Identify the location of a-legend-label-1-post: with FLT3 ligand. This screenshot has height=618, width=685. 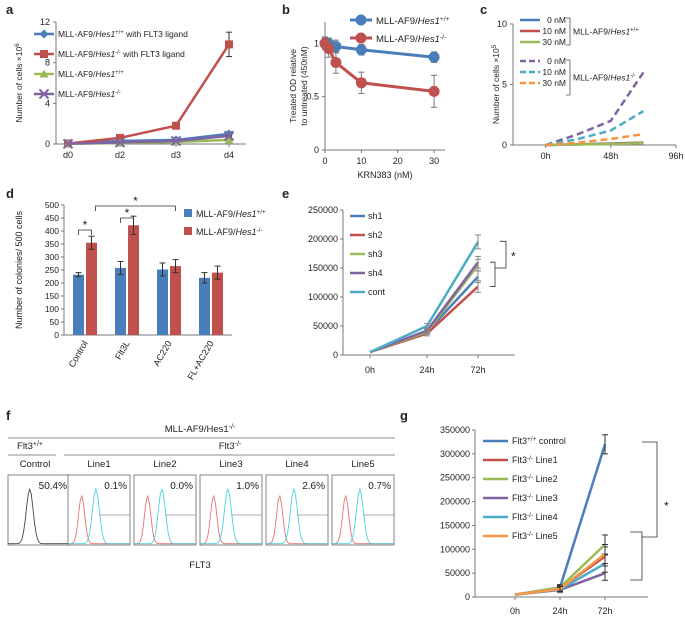
(153, 54).